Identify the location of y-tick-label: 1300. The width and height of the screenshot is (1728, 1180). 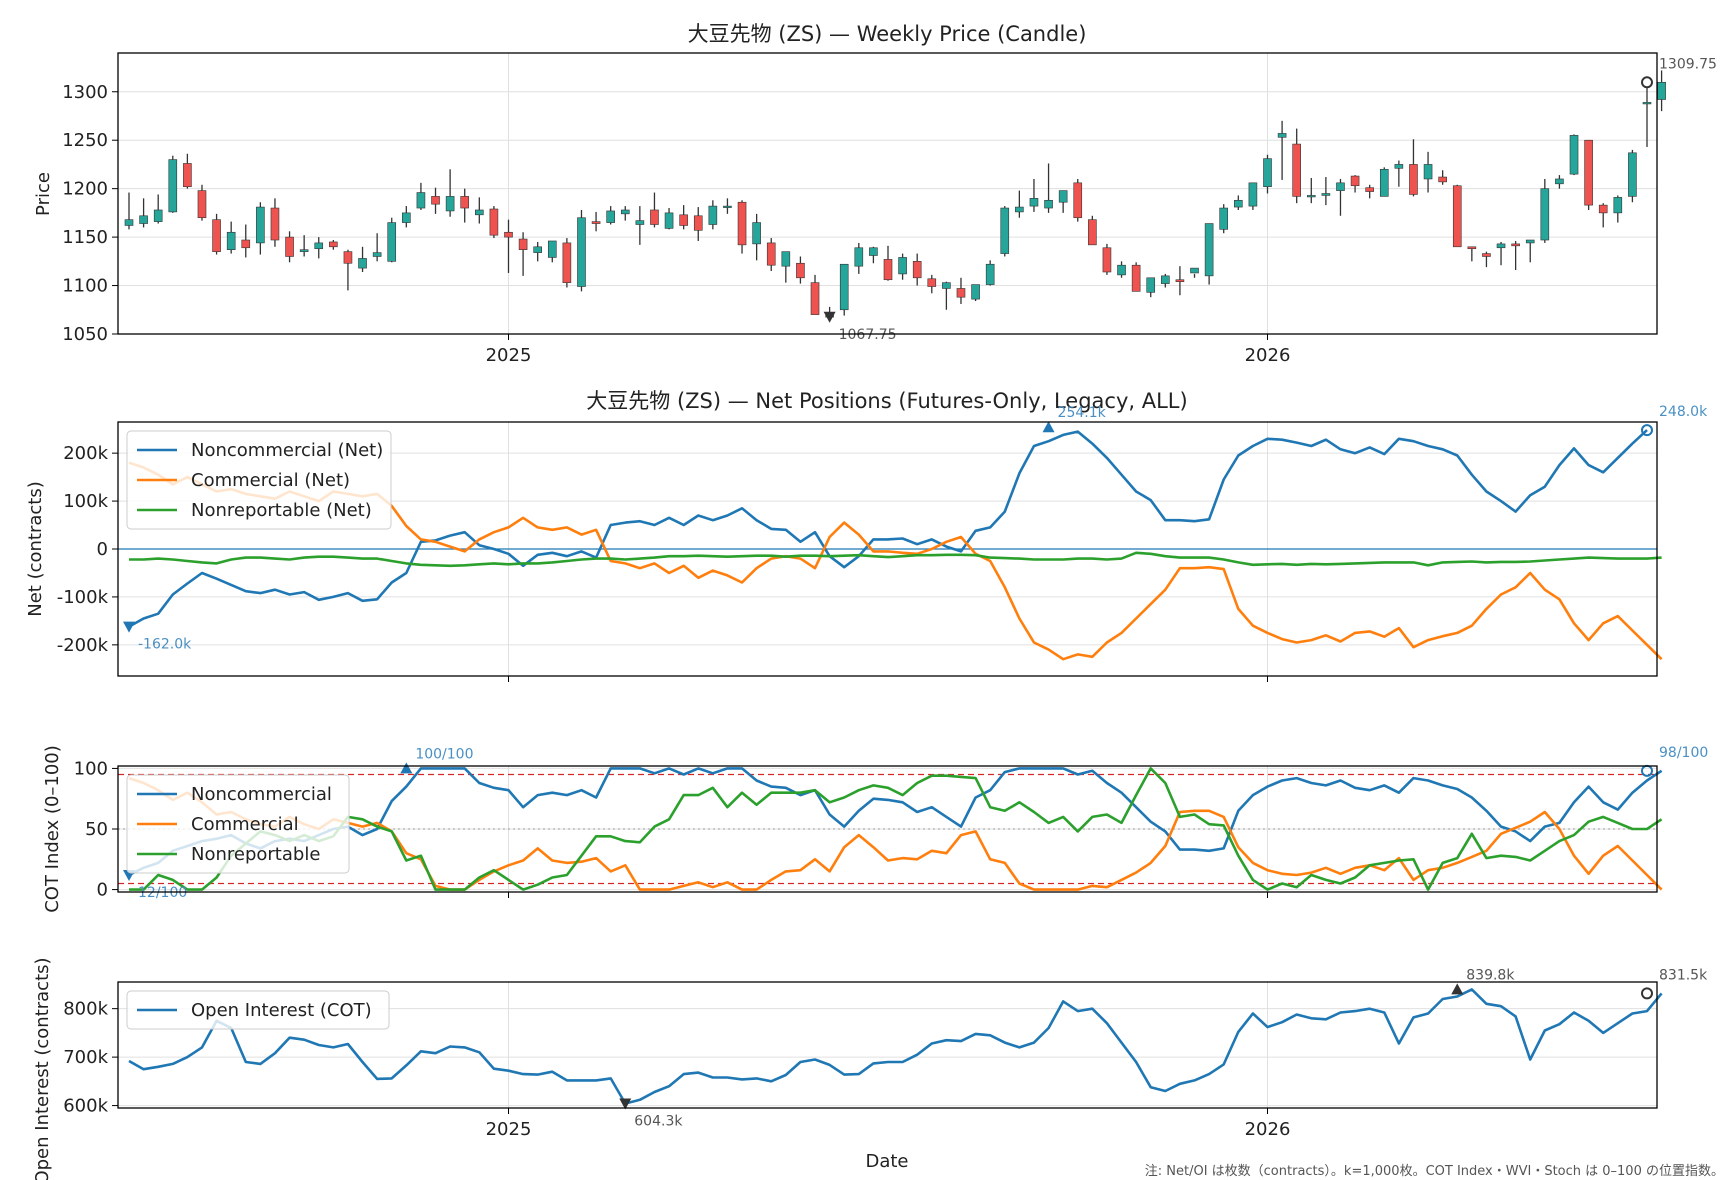
(85, 92).